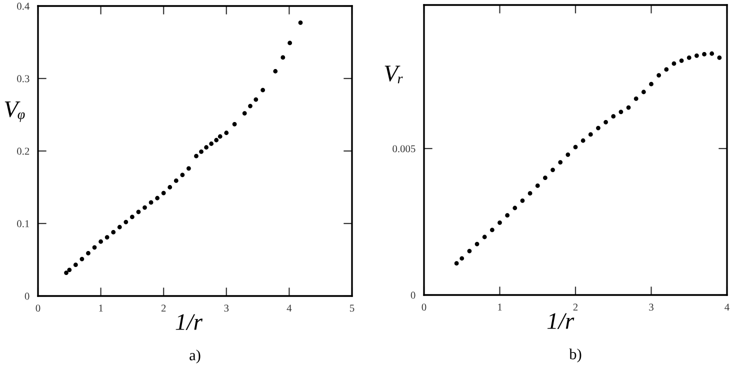 The height and width of the screenshot is (374, 736). What do you see at coordinates (393, 75) in the screenshot?
I see `y-axis-title: Vᵣ` at bounding box center [393, 75].